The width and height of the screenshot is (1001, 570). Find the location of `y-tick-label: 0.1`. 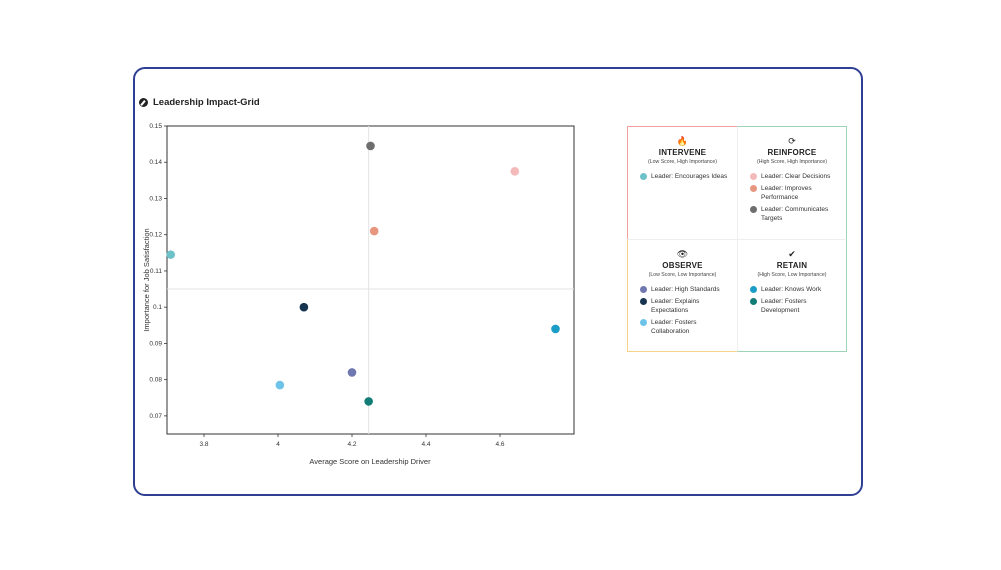

y-tick-label: 0.1 is located at coordinates (157, 307).